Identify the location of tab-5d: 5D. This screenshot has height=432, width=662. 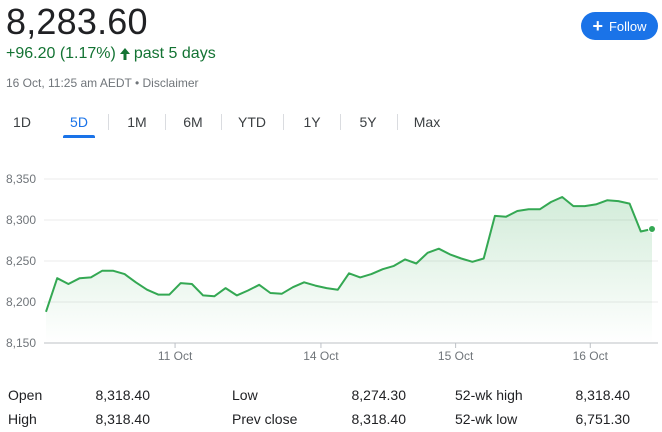
(79, 123).